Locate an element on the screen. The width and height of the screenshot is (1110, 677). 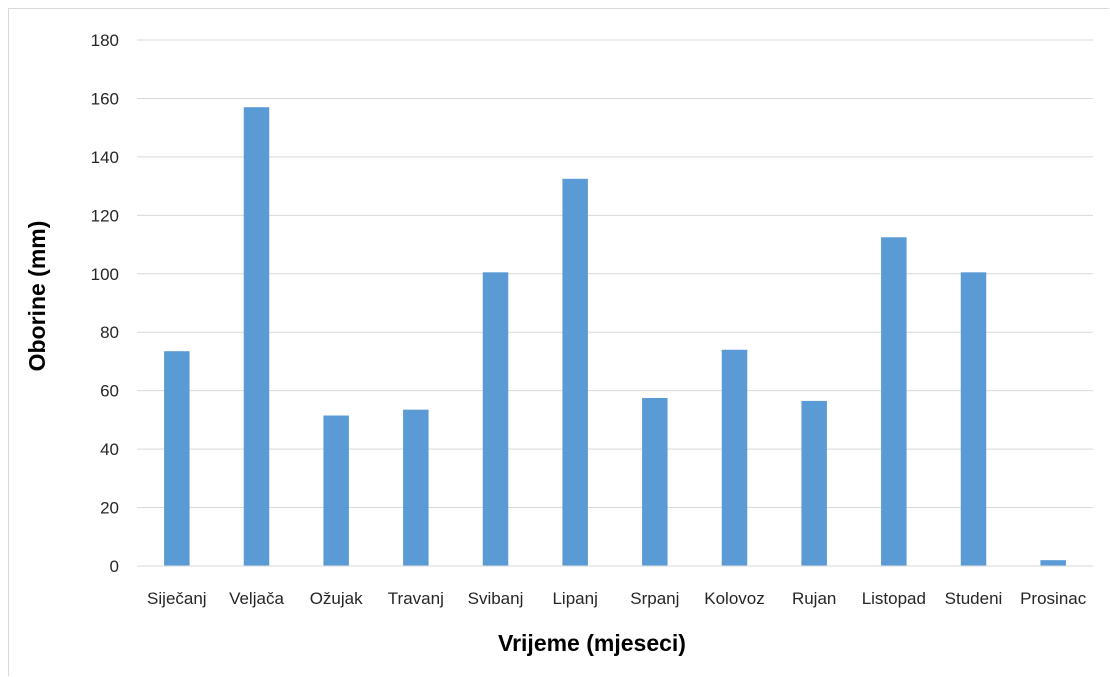
y-tick-label: 80 is located at coordinates (109, 332).